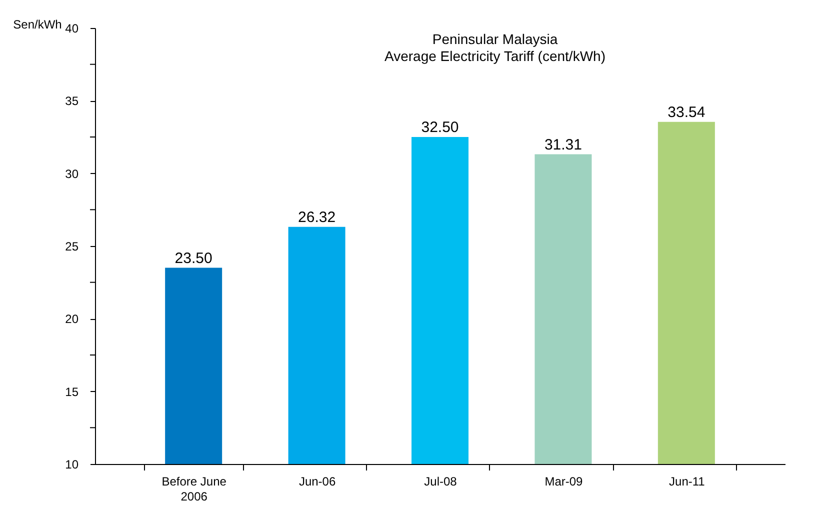 The width and height of the screenshot is (818, 516). I want to click on y-tick-label: 20, so click(72, 319).